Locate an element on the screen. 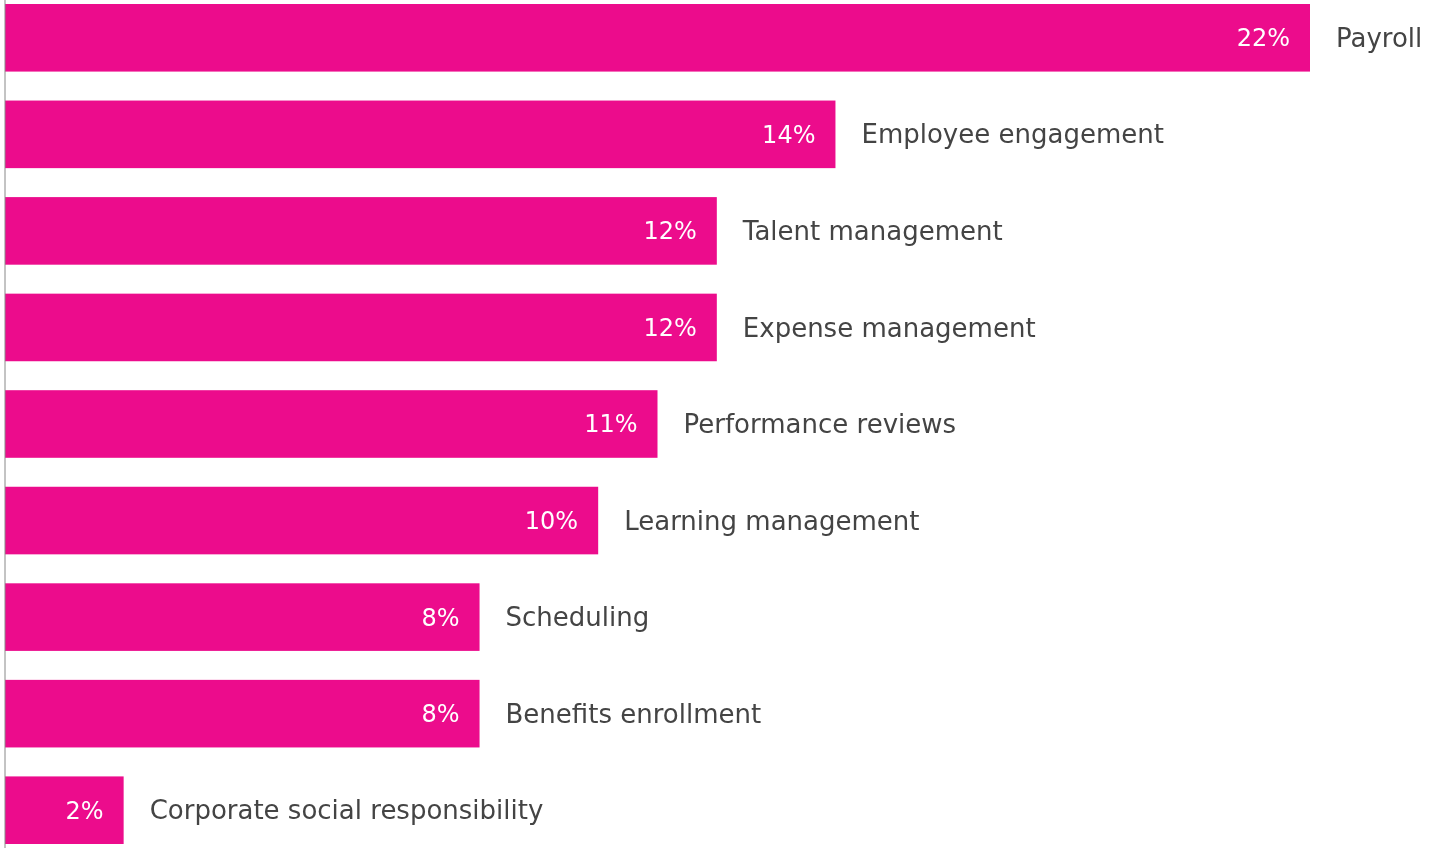  y-tick-label: Corporate social responsibility is located at coordinates (346, 810).